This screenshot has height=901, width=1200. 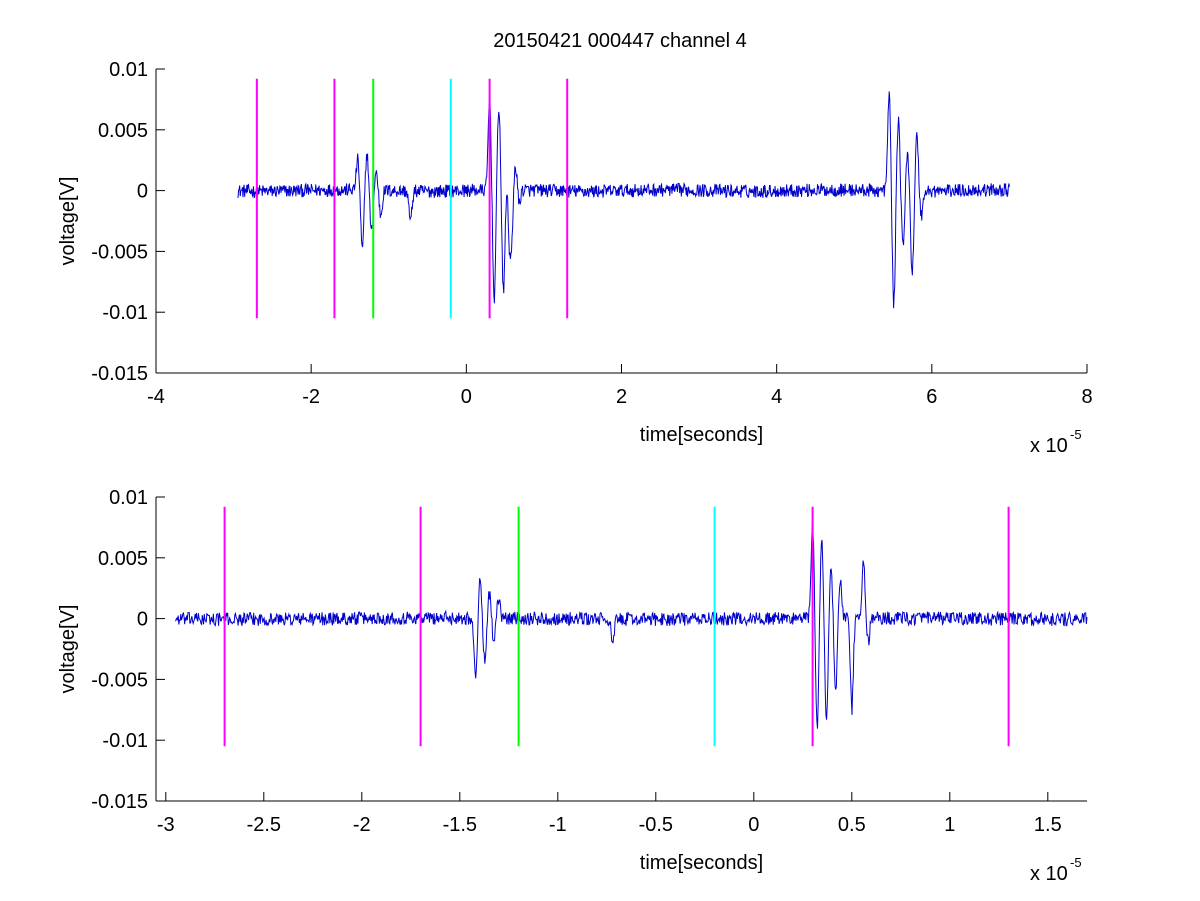 I want to click on x-tick-label: 6, so click(x=931, y=397).